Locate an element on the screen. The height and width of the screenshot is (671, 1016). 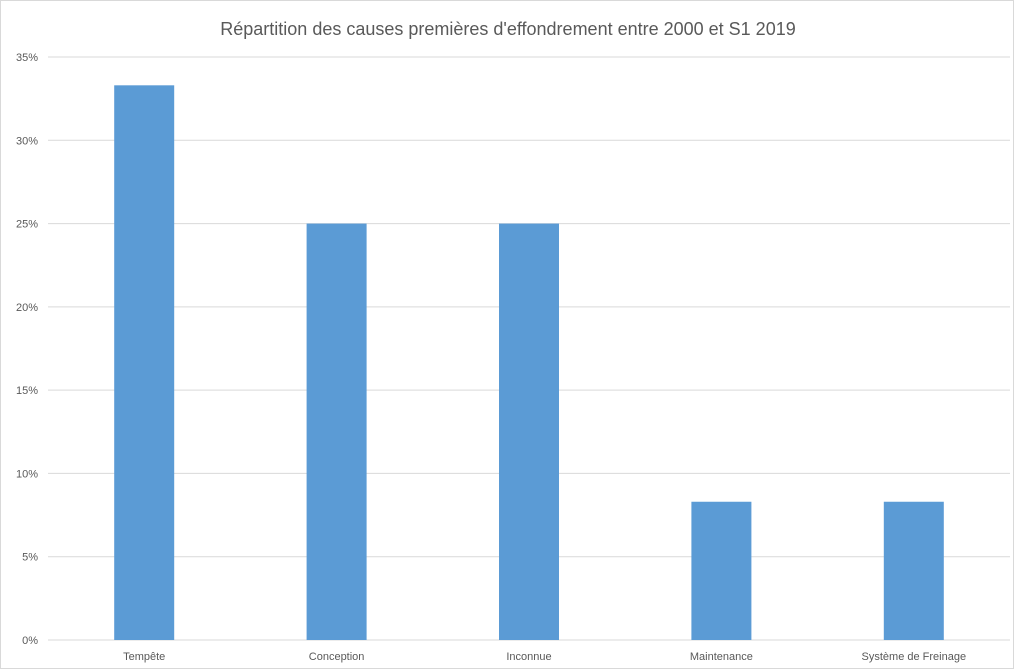
bar-conception is located at coordinates (336, 432).